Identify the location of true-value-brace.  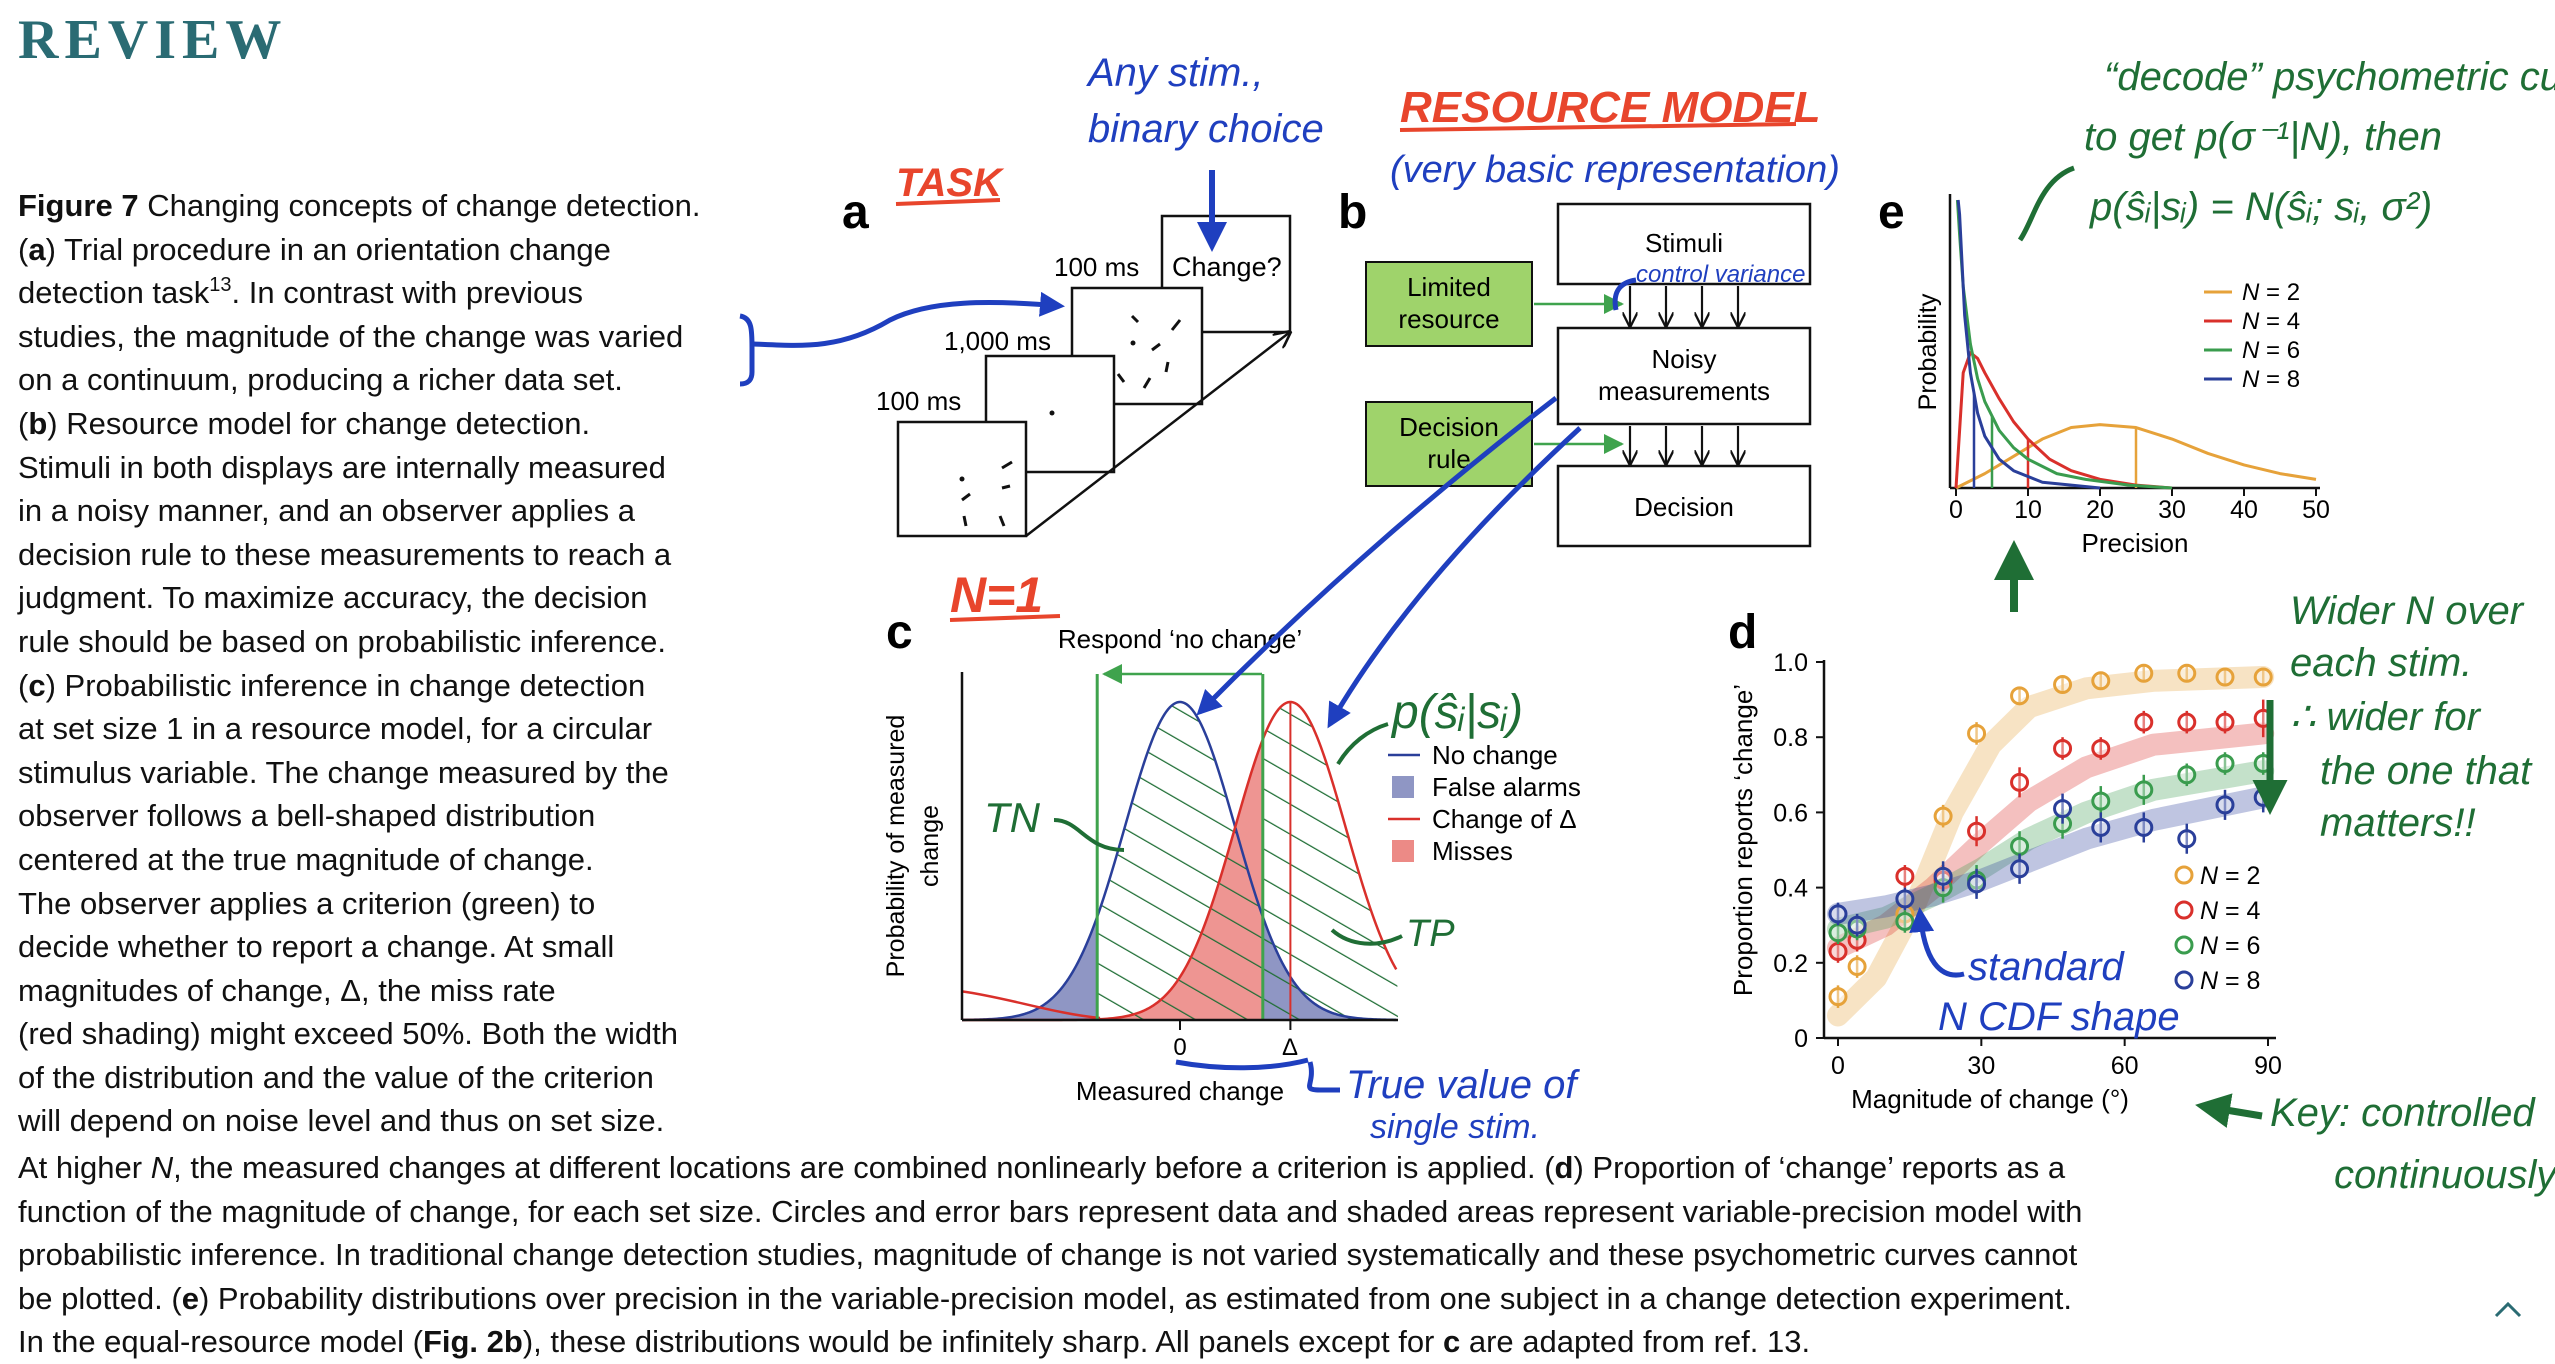
(1242, 1064).